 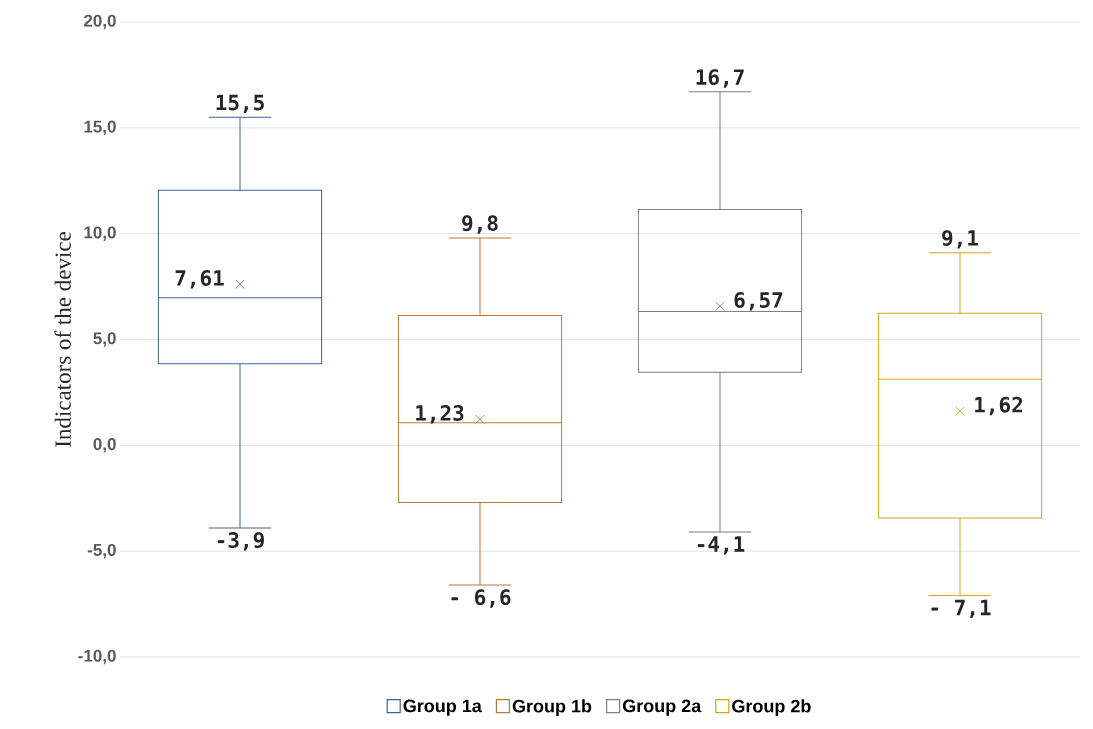 I want to click on y-axis-title: Indicators of the device, so click(x=62, y=339).